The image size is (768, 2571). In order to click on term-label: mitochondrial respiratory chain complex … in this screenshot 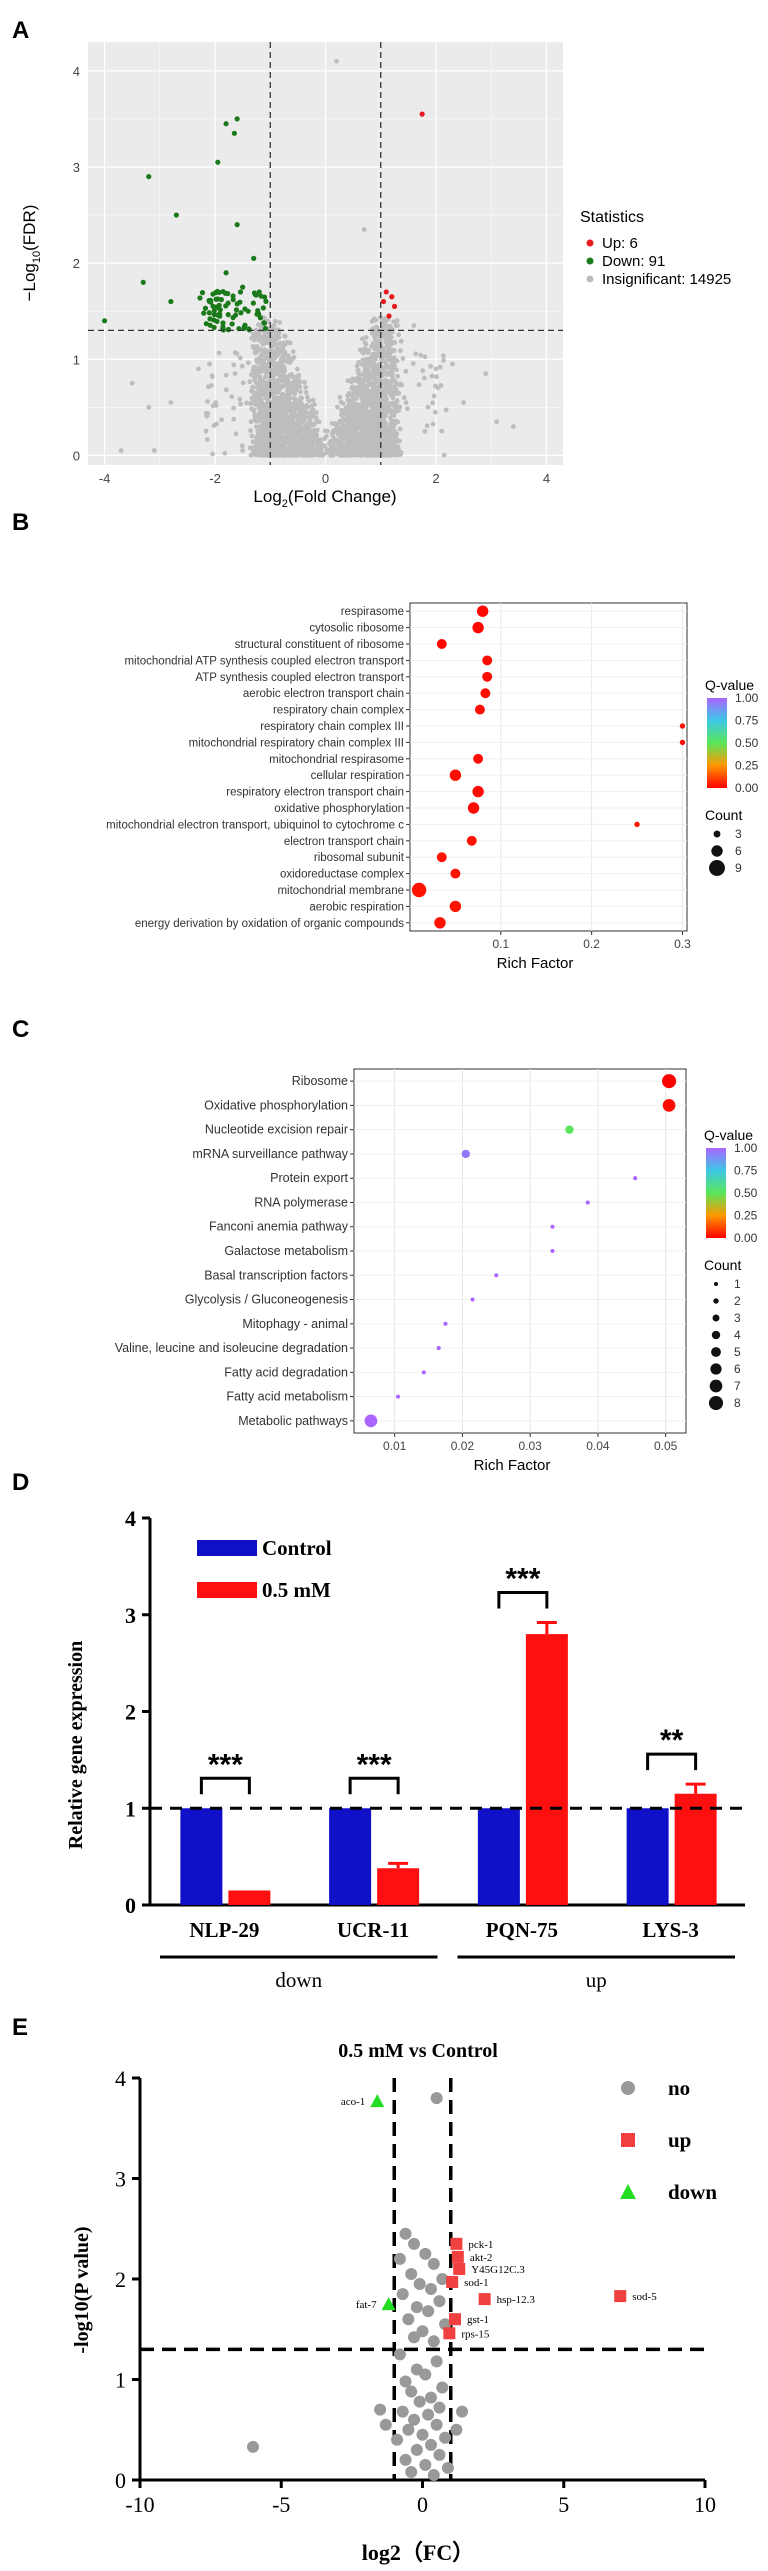, I will do `click(296, 743)`.